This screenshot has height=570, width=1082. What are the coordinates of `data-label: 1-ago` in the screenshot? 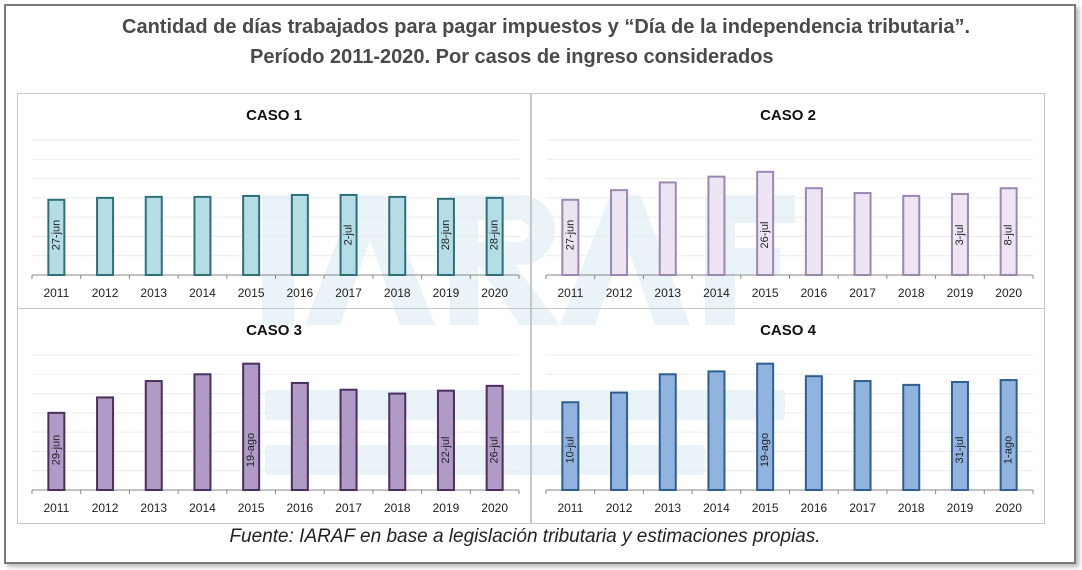 It's located at (1009, 450).